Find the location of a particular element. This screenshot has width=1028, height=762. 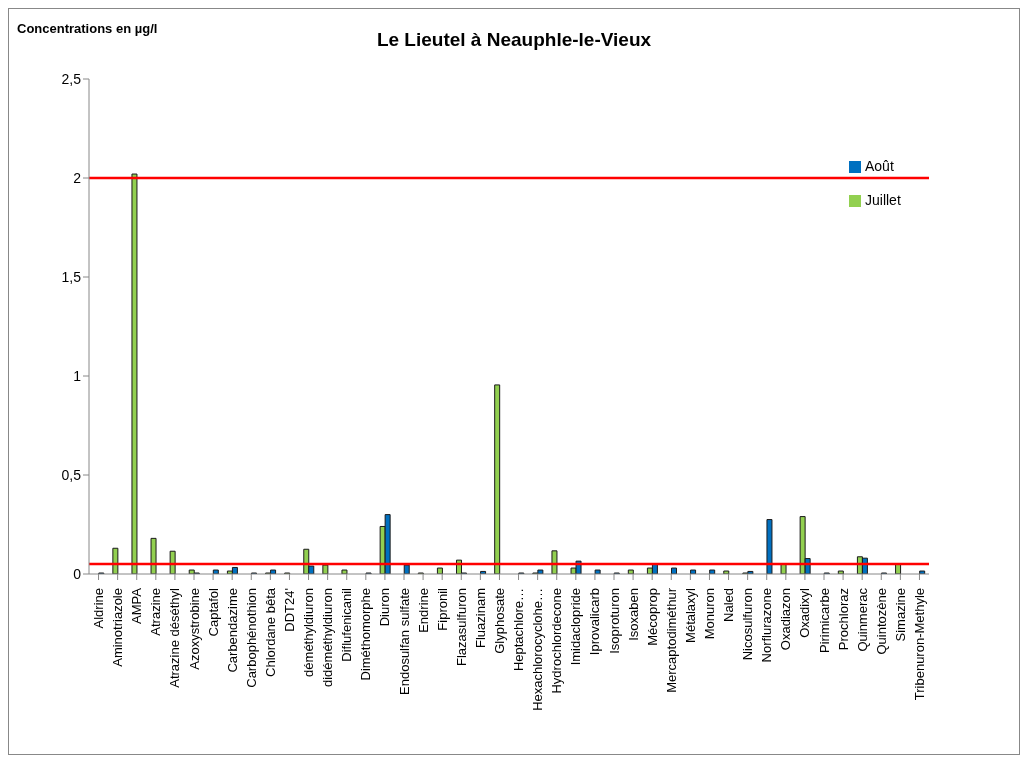

legend-label: Août is located at coordinates (879, 166).